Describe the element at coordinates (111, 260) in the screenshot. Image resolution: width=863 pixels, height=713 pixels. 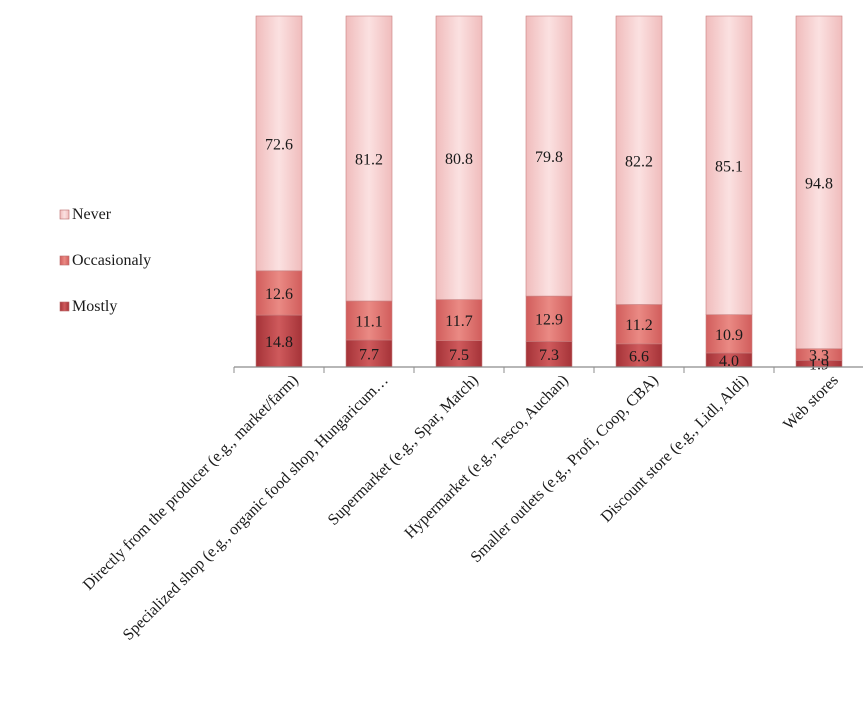
I see `legend-label-occasionaly: Occasionaly` at that location.